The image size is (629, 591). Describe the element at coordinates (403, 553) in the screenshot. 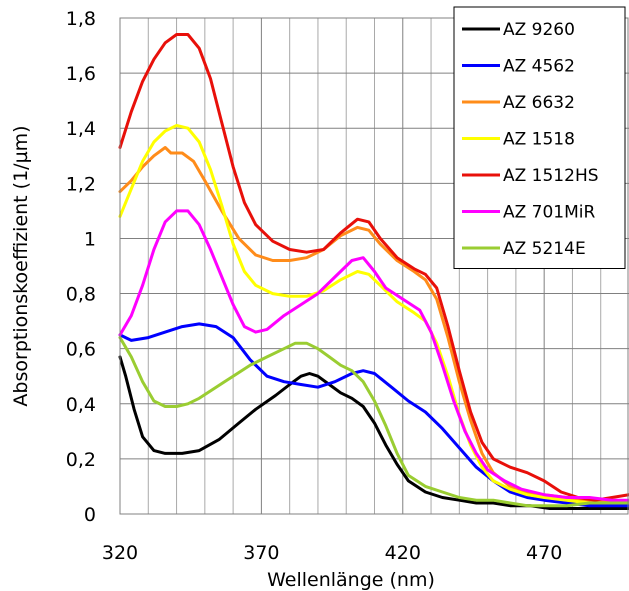

I see `x-tick-label: 420` at that location.